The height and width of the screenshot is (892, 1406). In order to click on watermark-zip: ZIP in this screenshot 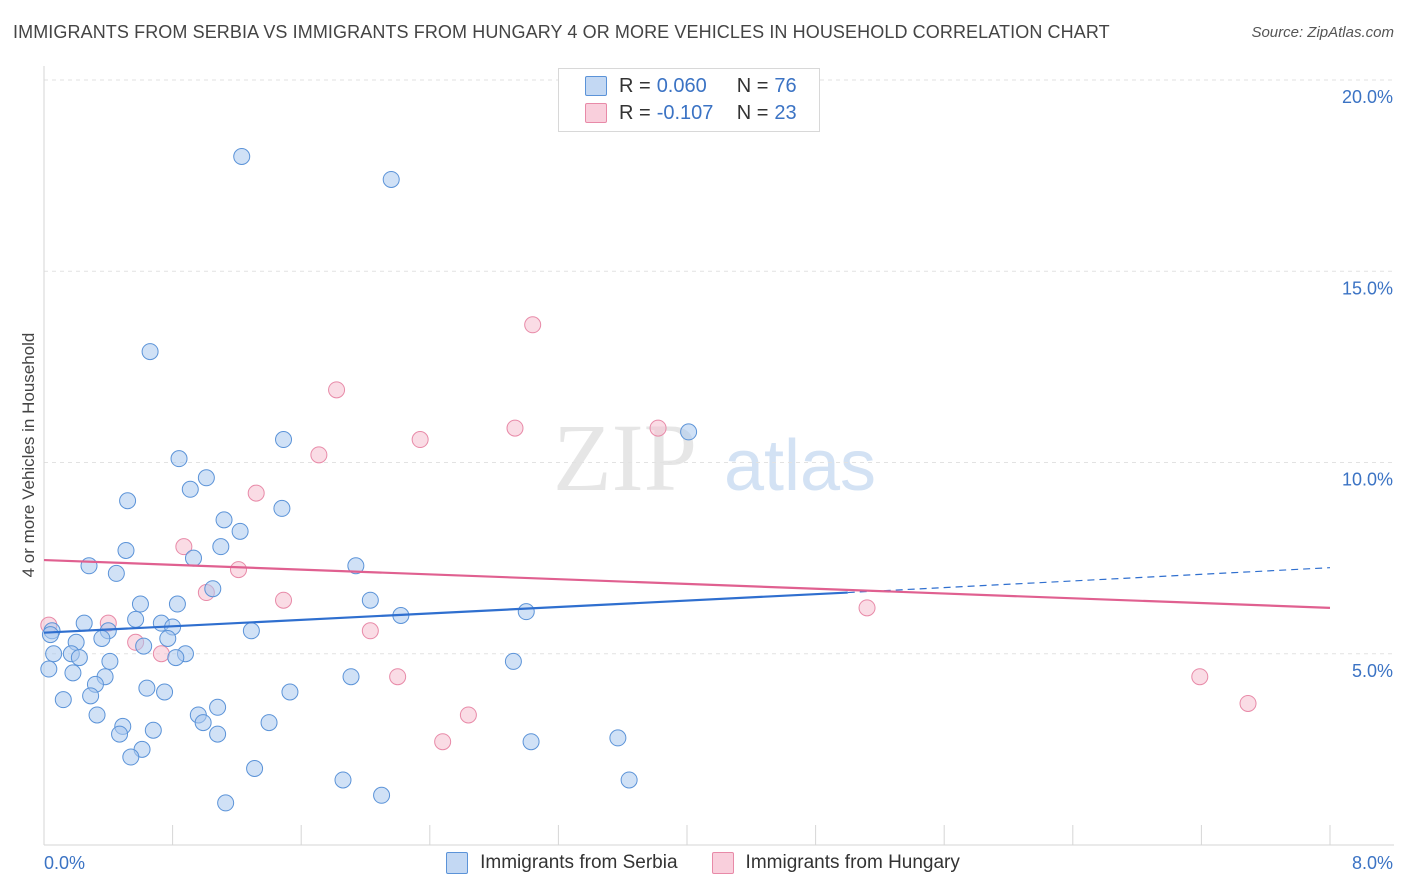, I will do `click(625, 457)`.